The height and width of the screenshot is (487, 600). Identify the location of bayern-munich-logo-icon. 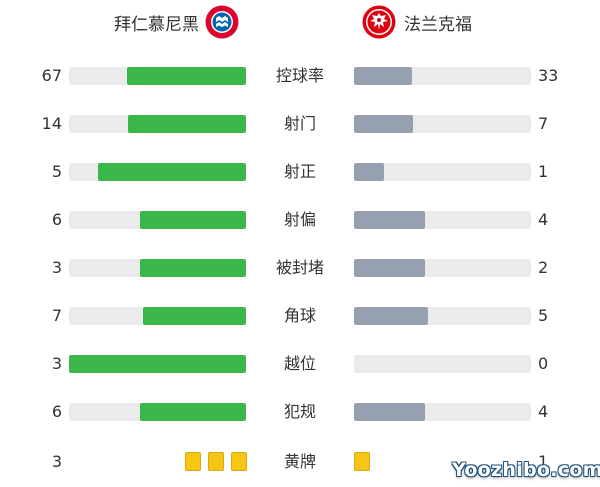
(222, 22).